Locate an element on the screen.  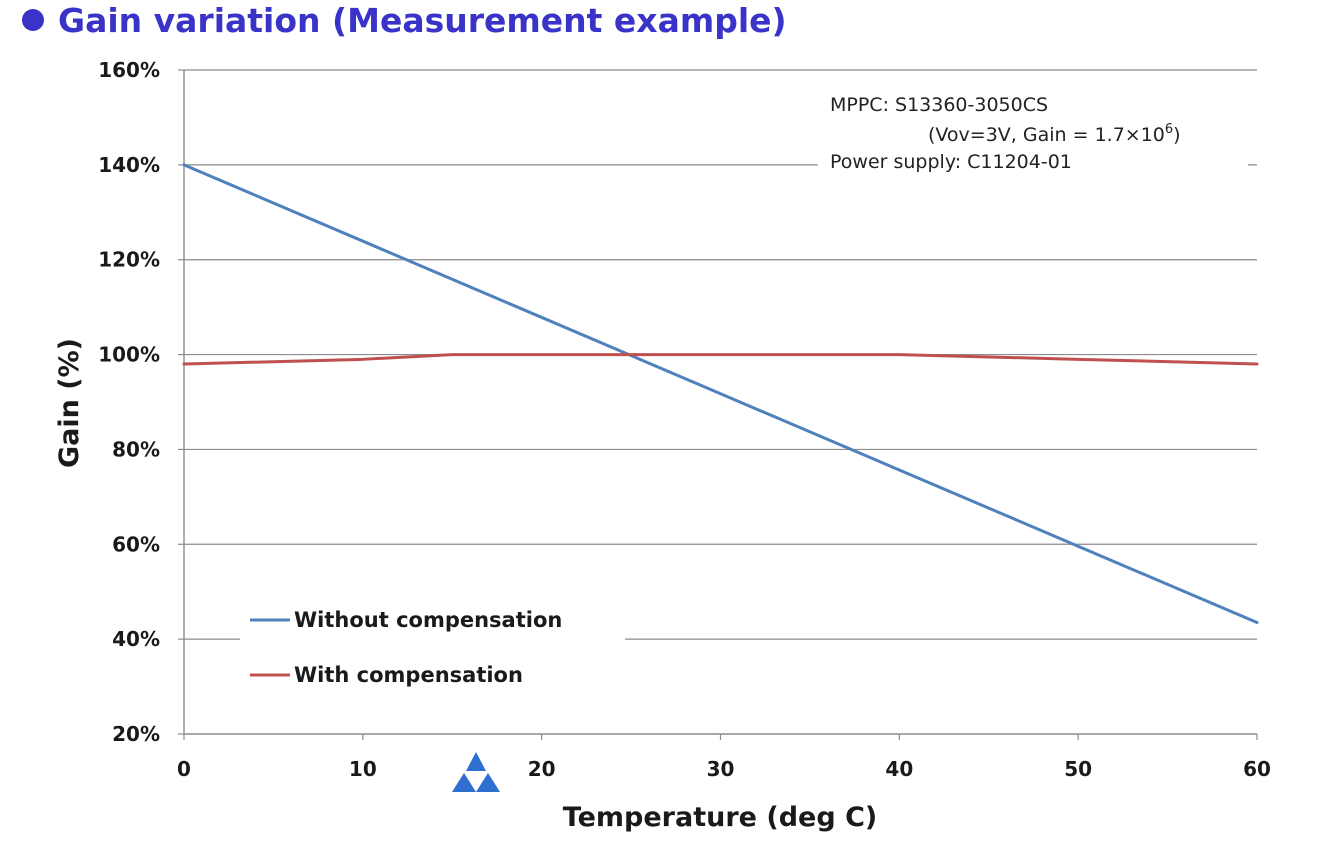
title-text: Gain variation (Measurement example) is located at coordinates (422, 20).